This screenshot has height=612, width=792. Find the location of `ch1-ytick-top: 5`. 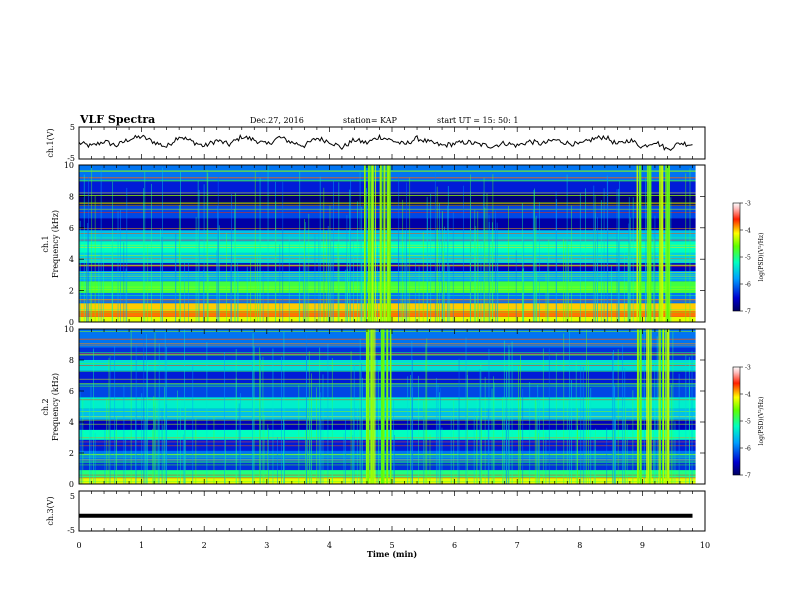

ch1-ytick-top: 5 is located at coordinates (72, 127).